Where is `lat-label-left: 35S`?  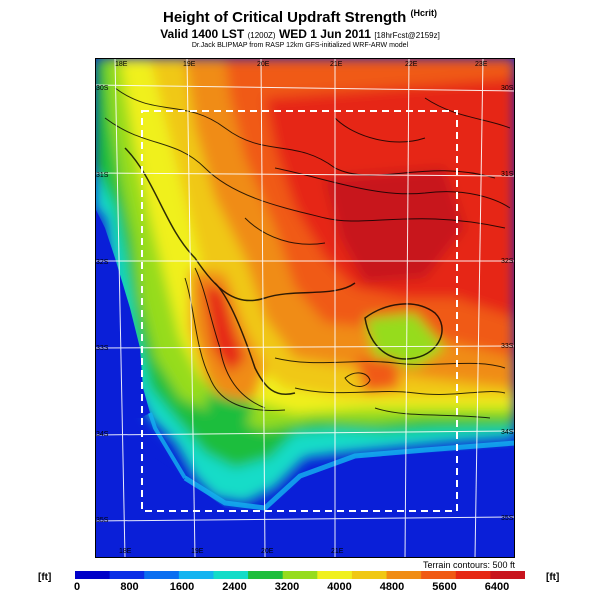
lat-label-left: 35S is located at coordinates (102, 520).